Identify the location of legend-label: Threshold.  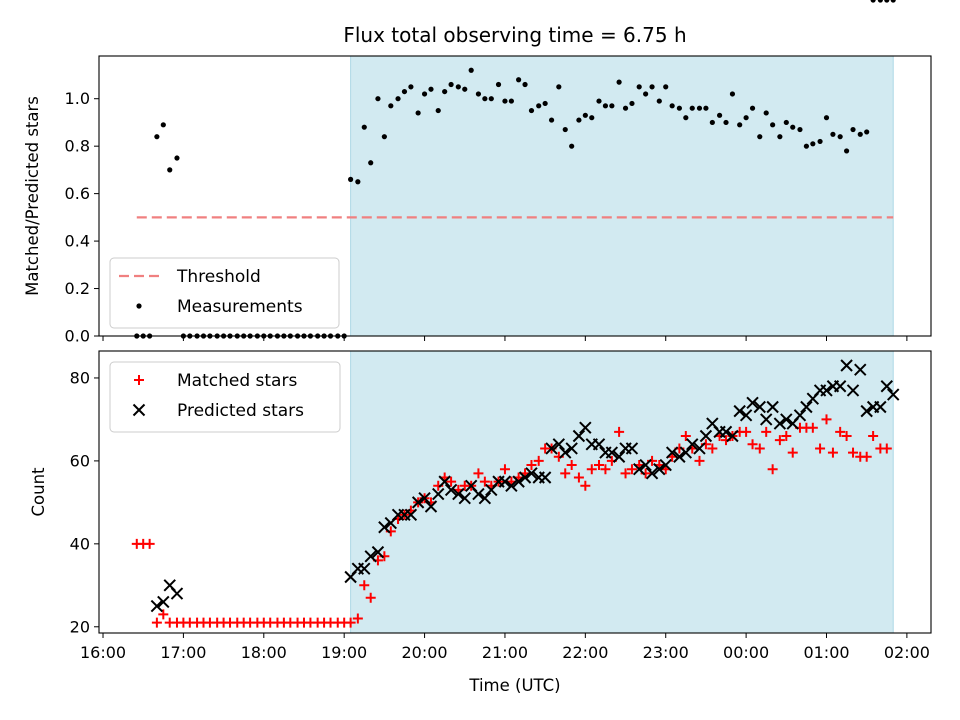
(218, 277).